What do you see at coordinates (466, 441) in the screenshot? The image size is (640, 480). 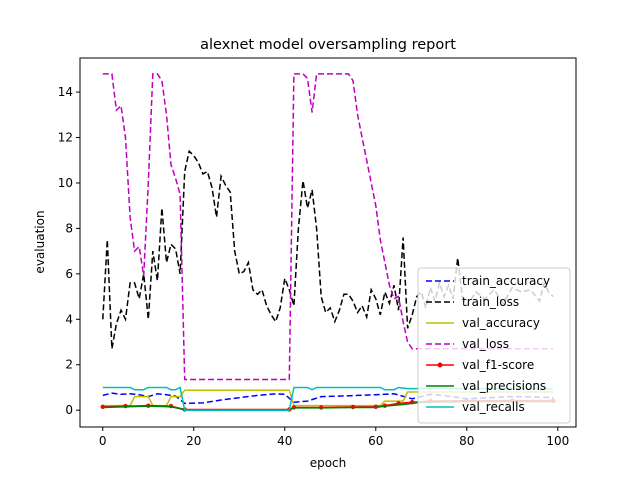 I see `x-tick-label: 80` at bounding box center [466, 441].